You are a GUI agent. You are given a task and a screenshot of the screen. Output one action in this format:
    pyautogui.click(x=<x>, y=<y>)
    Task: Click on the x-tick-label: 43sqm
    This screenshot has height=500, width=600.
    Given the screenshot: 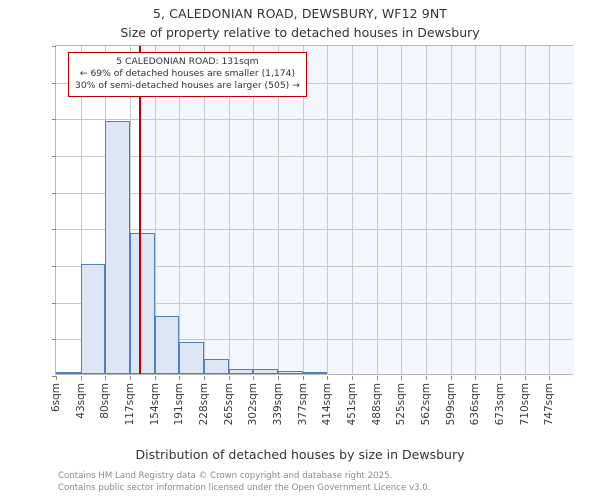 What is the action you would take?
    pyautogui.click(x=80, y=401)
    